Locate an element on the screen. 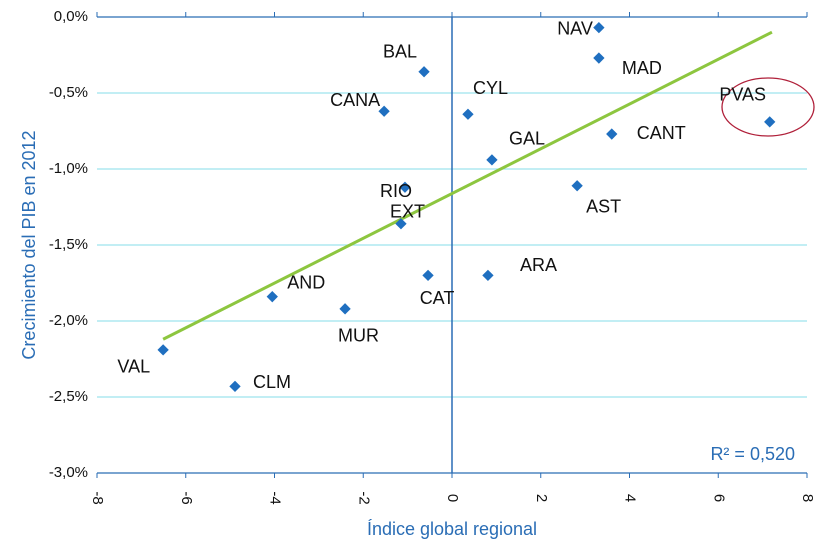  point-label: CANA is located at coordinates (355, 100).